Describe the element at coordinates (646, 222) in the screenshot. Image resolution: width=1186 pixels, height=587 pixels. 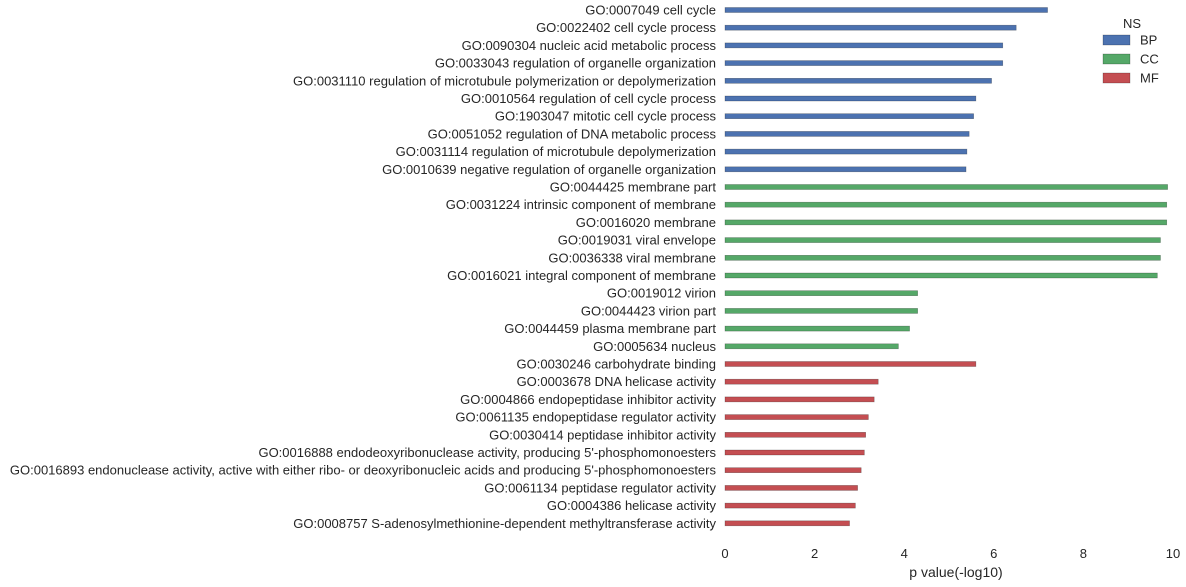
I see `category-label: GO:0016020 membrane` at that location.